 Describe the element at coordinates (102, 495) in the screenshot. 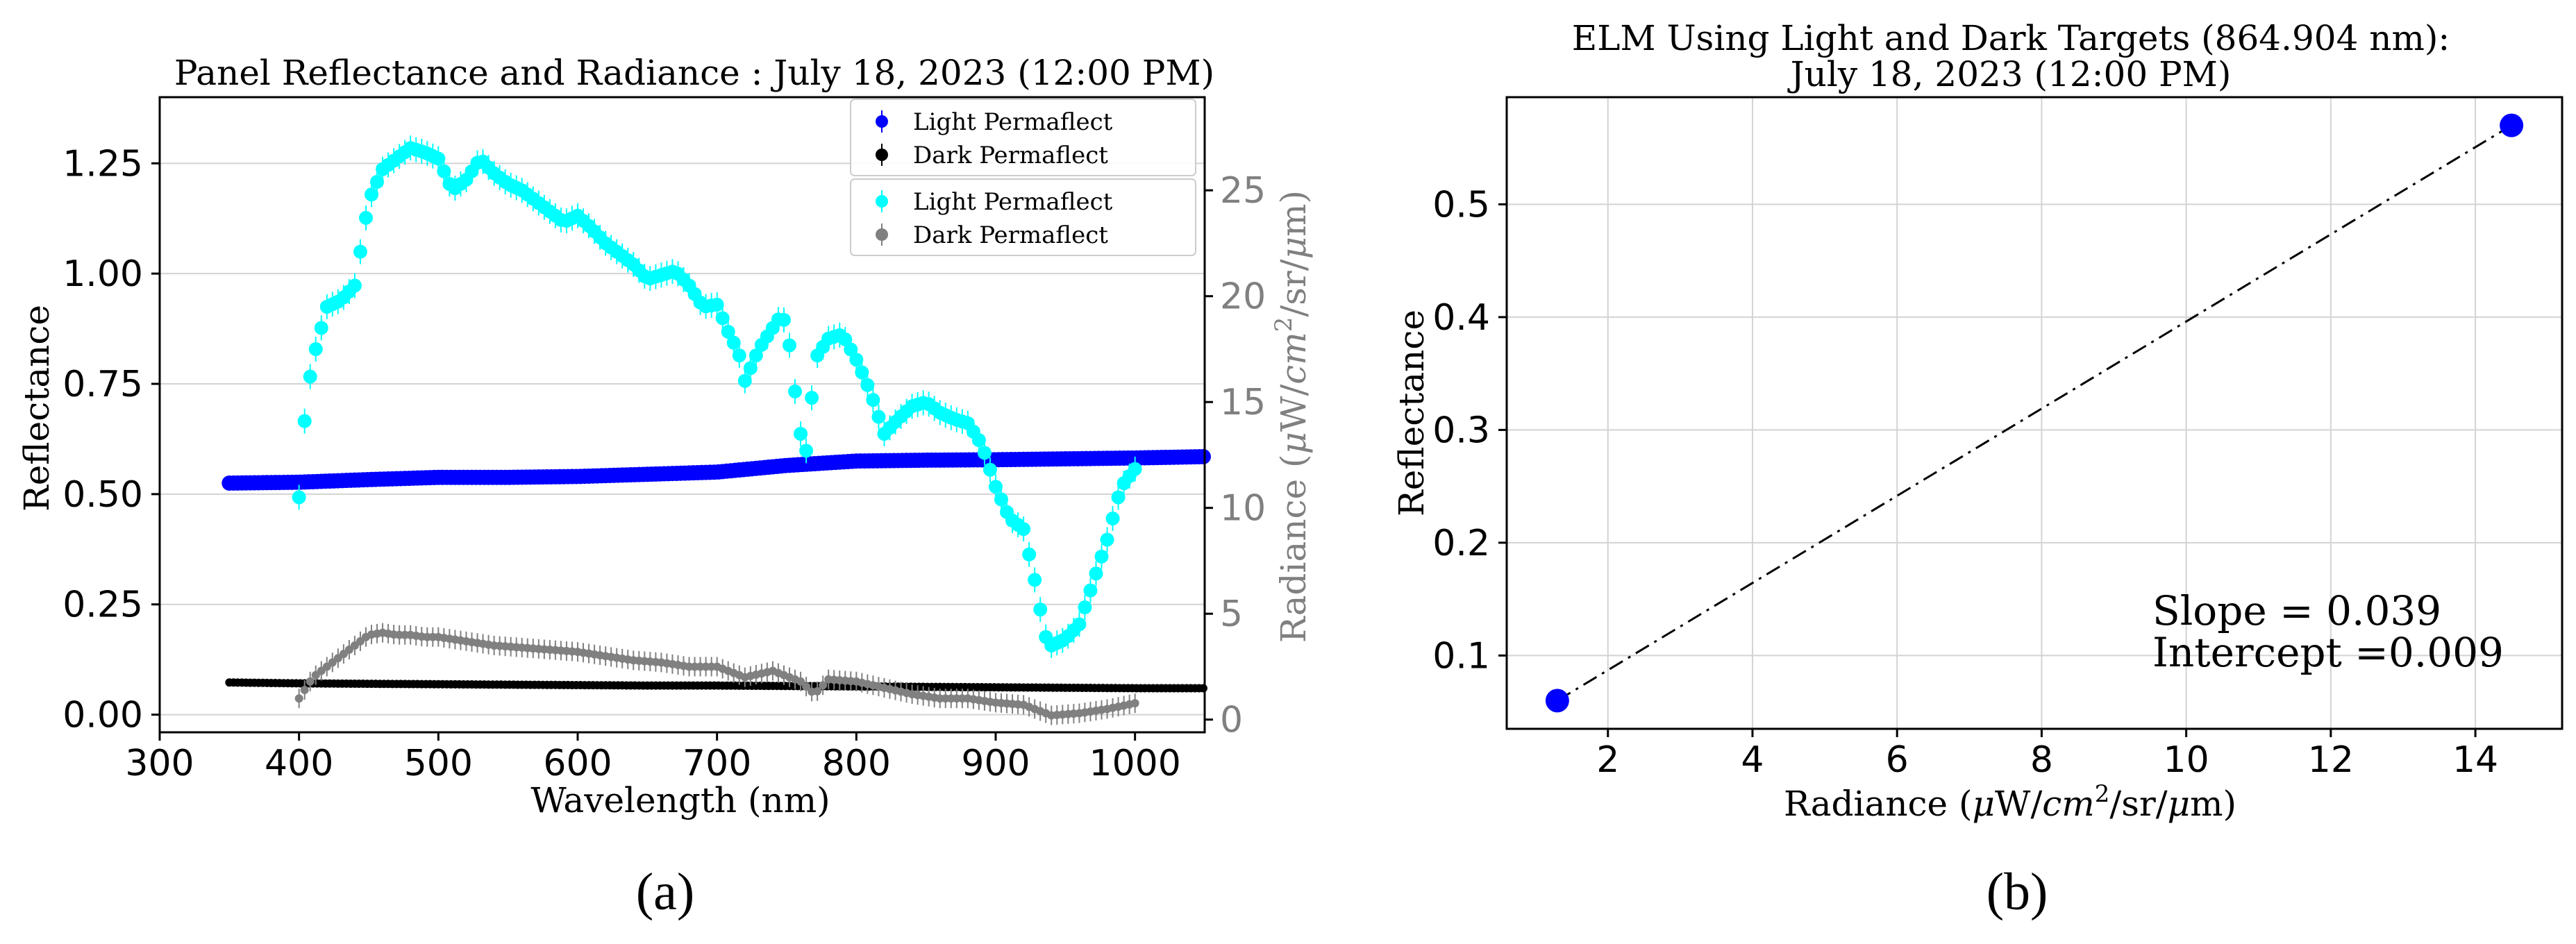

I see `chart-a-y-tick-label: 0.50` at that location.